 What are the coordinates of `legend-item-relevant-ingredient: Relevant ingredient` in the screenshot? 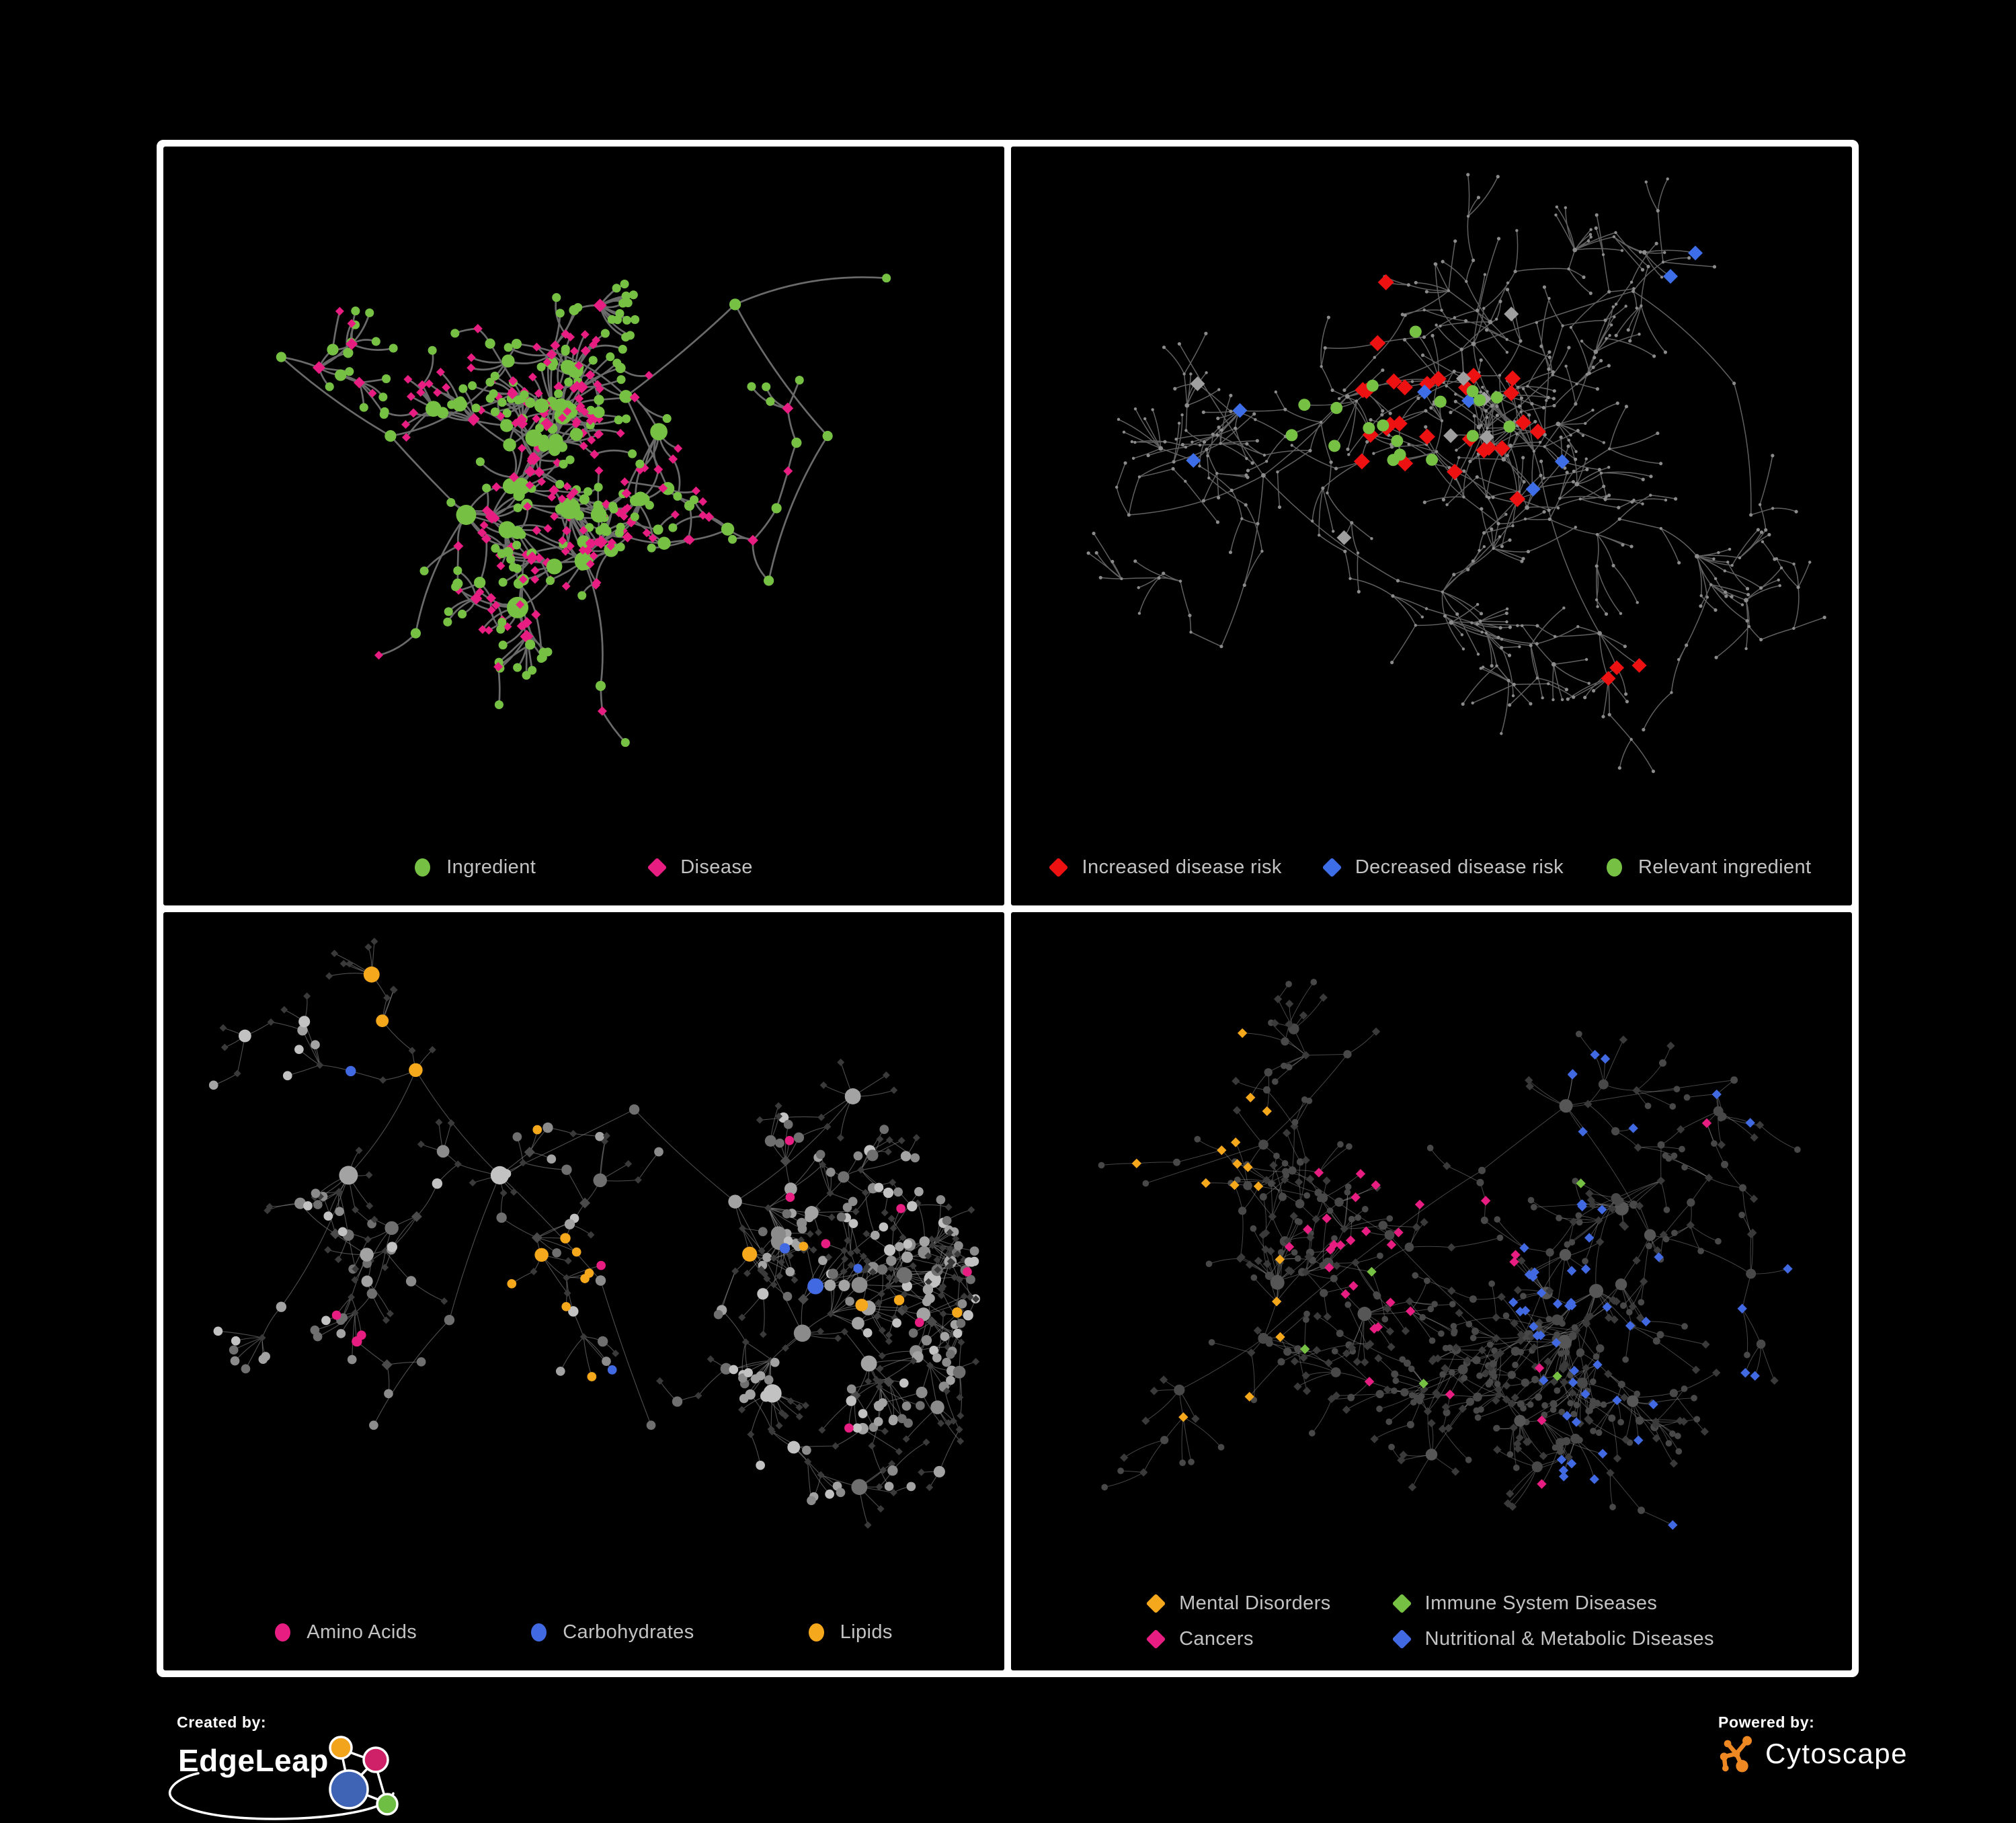 It's located at (1709, 868).